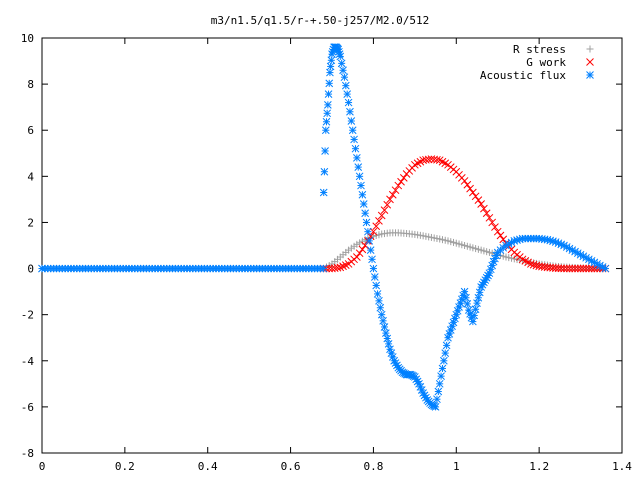 The image size is (640, 480). Describe the element at coordinates (27, 38) in the screenshot. I see `y-tick-label: 10` at that location.